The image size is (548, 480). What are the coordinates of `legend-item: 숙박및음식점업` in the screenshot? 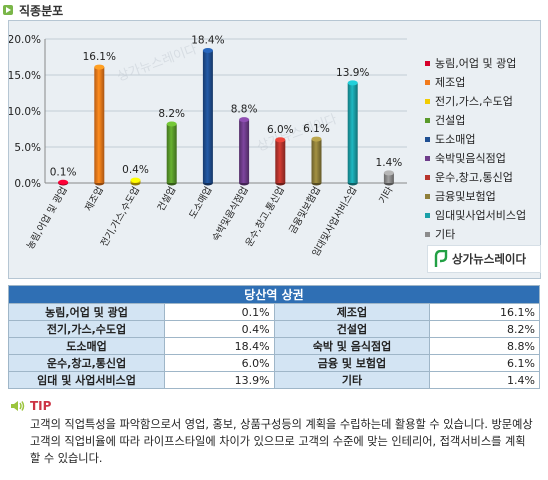 It's located at (465, 158).